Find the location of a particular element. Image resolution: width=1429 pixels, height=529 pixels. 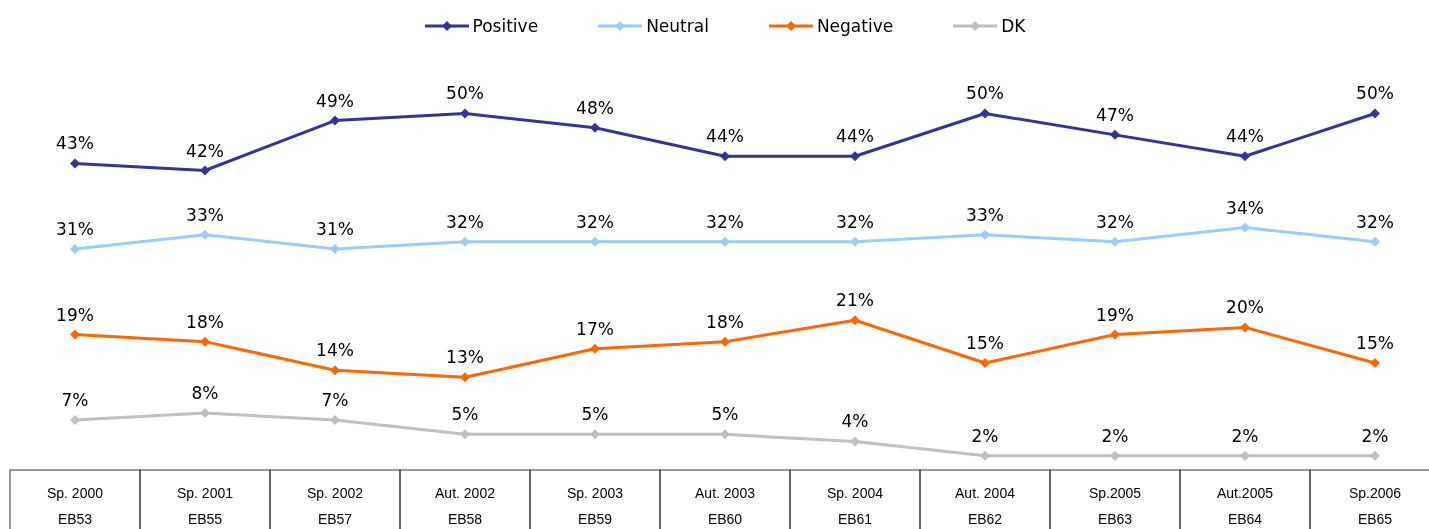

data-label: 13% is located at coordinates (465, 357).